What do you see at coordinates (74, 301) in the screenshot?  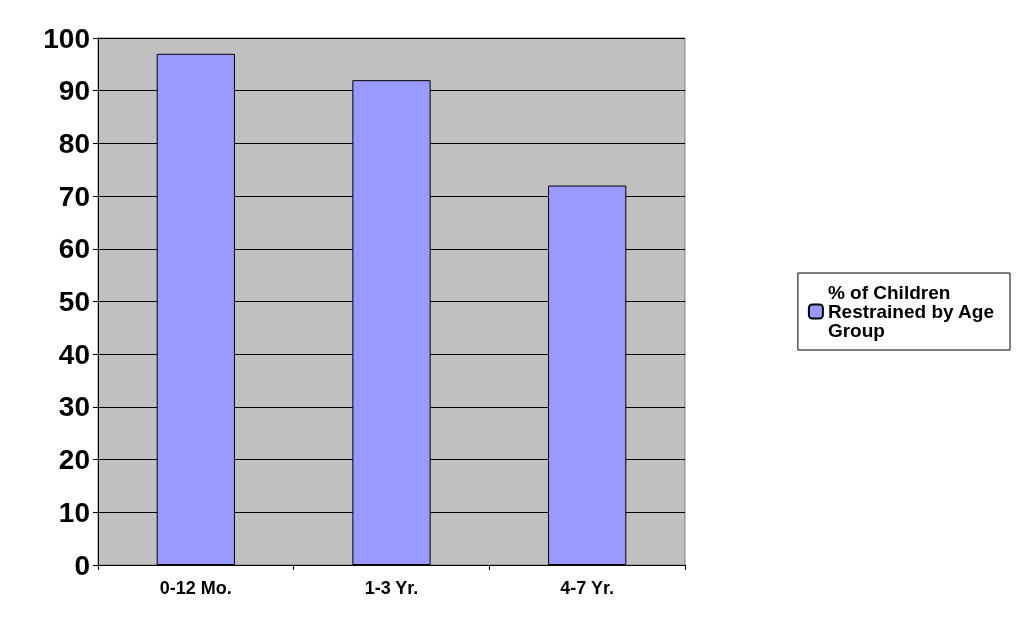 I see `y-tick-label: 50` at bounding box center [74, 301].